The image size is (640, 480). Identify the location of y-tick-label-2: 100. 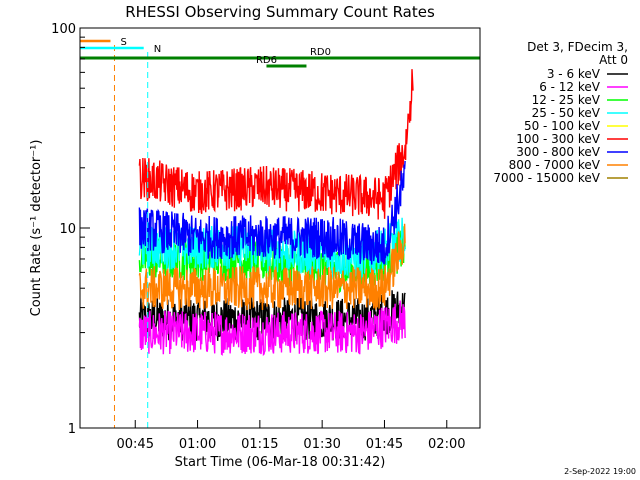
(63, 29).